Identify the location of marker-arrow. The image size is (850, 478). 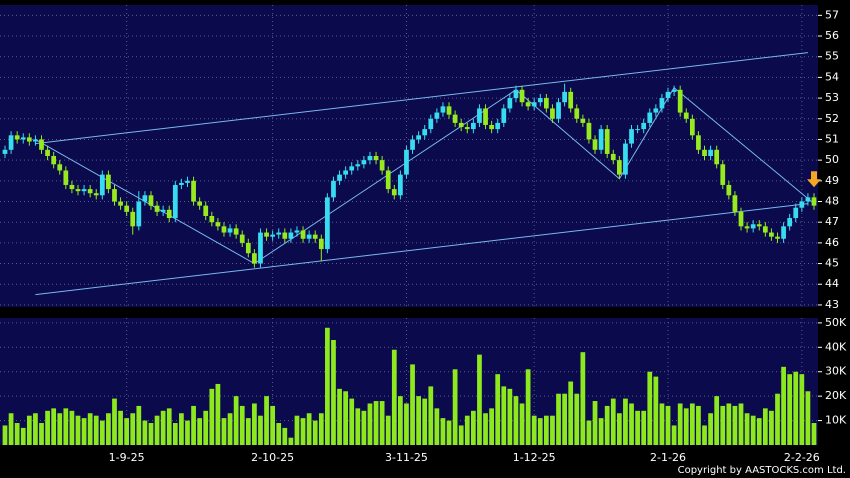
(814, 179).